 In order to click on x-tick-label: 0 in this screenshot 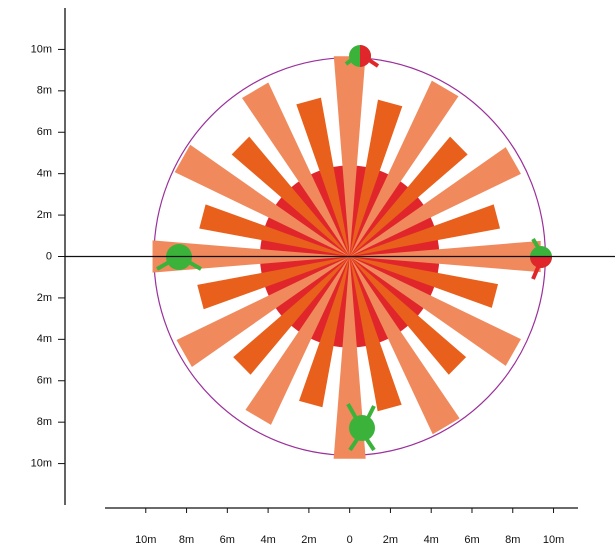, I will do `click(350, 540)`.